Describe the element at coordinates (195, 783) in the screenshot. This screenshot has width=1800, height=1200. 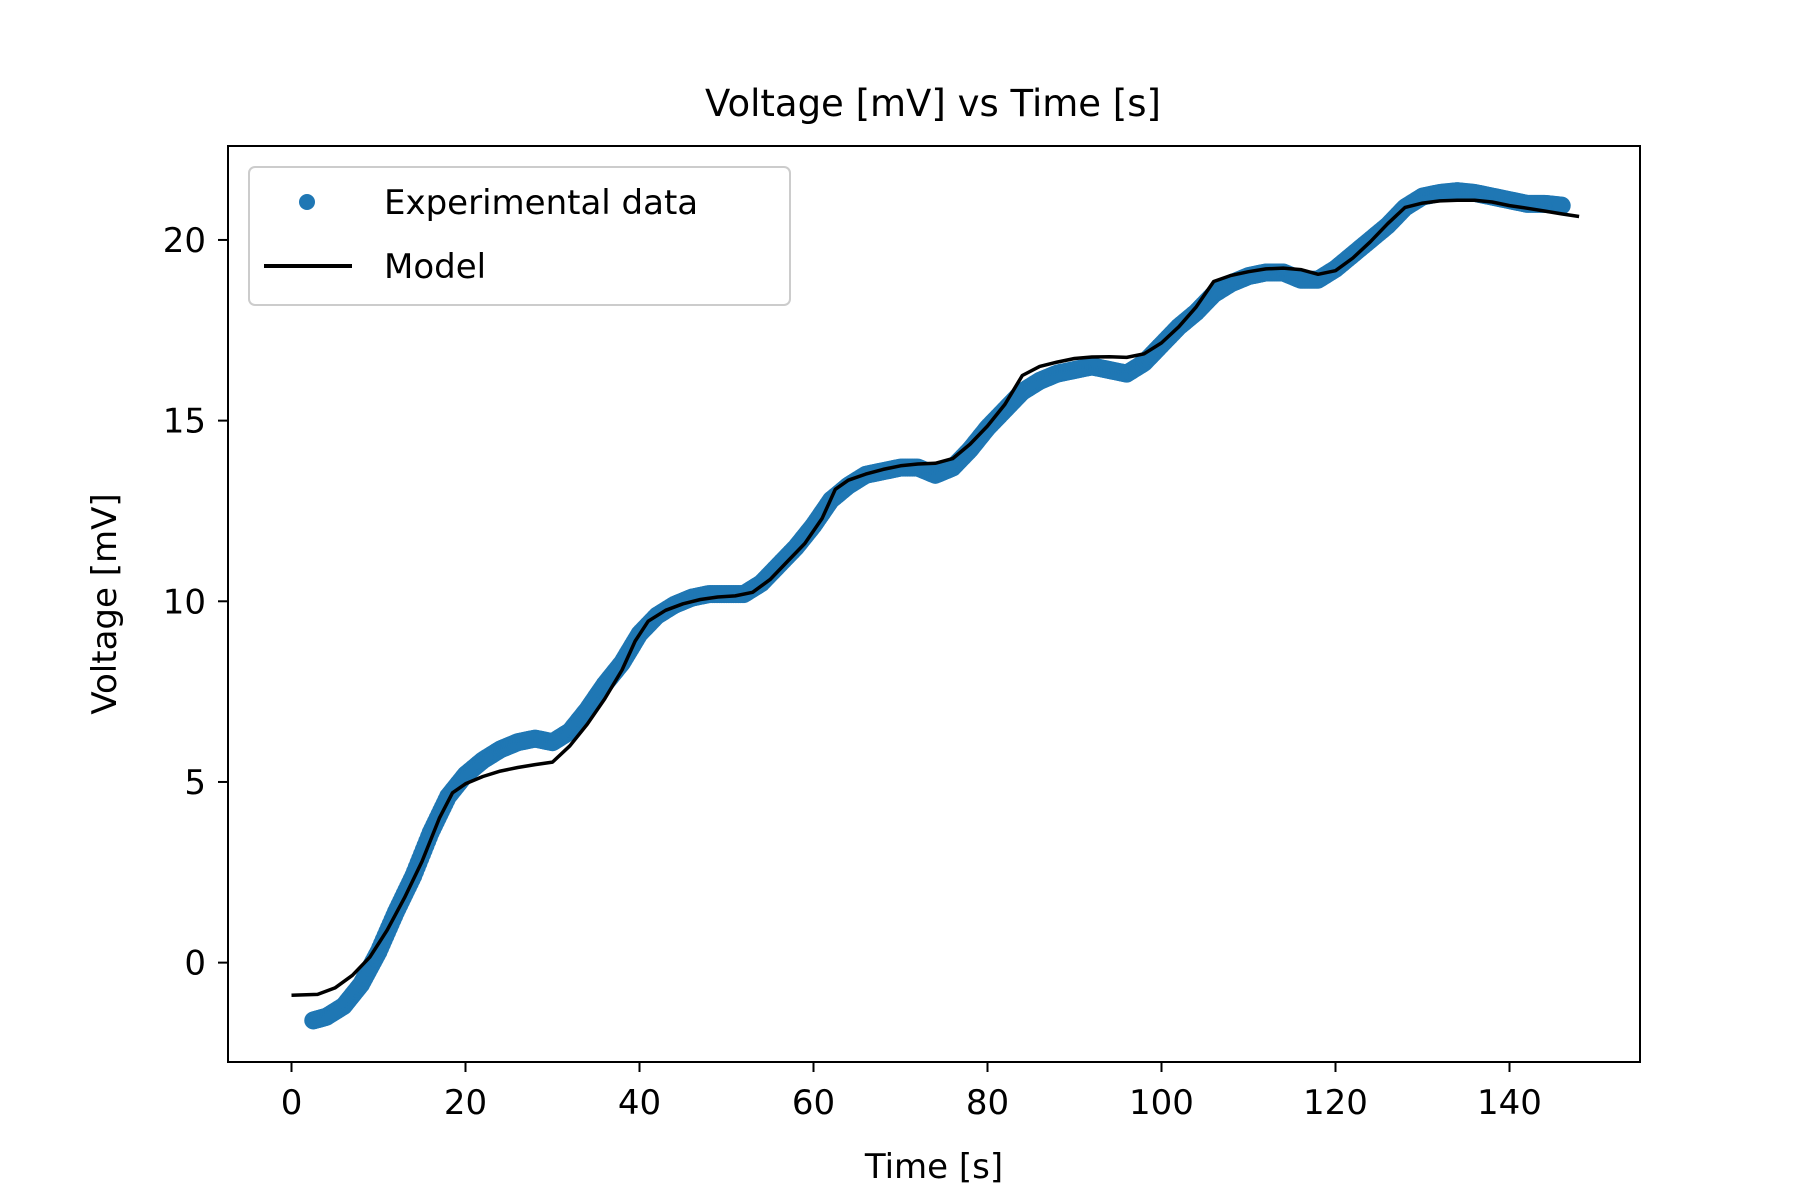
I see `y-tick-label: 5` at that location.